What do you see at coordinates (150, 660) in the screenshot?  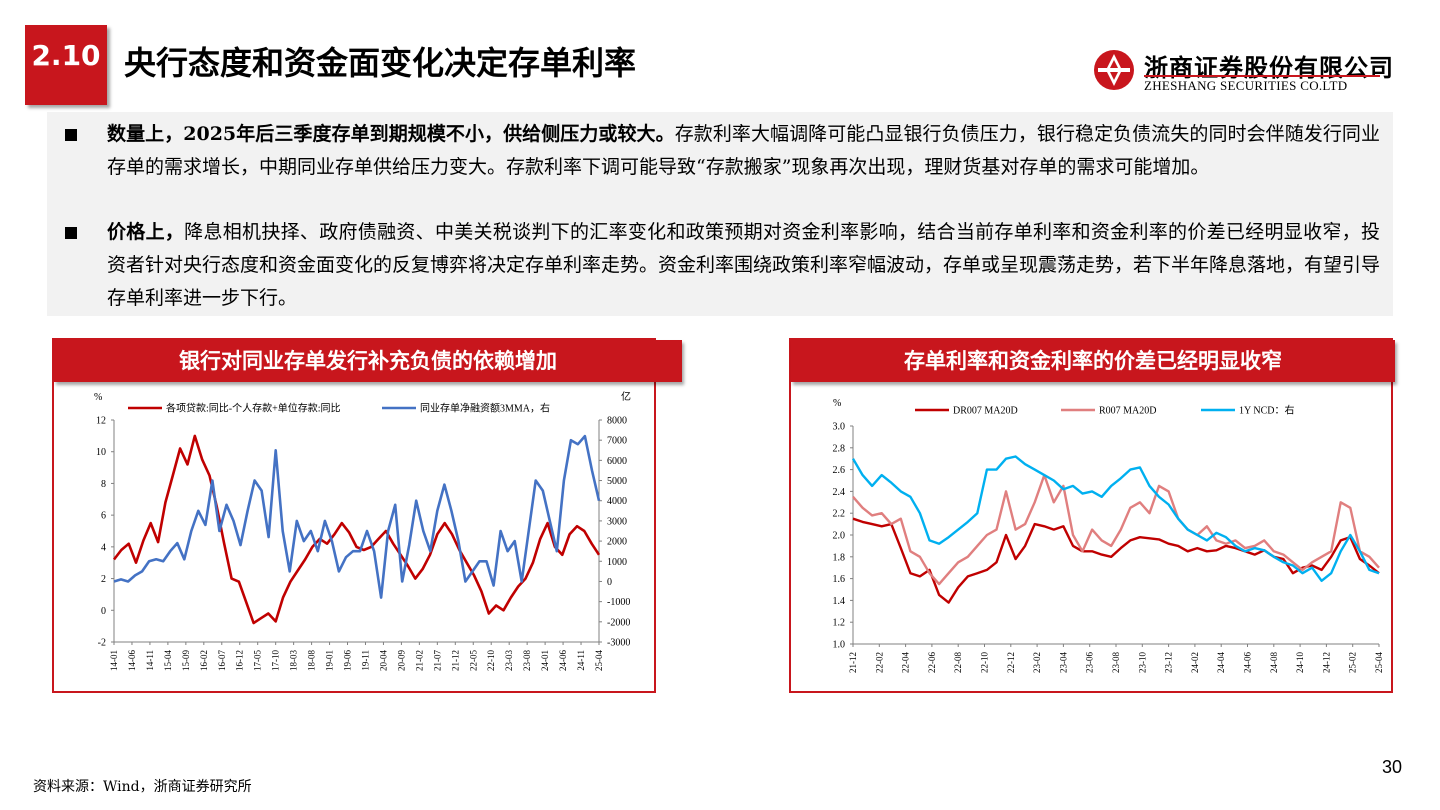 I see `x-tick-label: 14-11` at bounding box center [150, 660].